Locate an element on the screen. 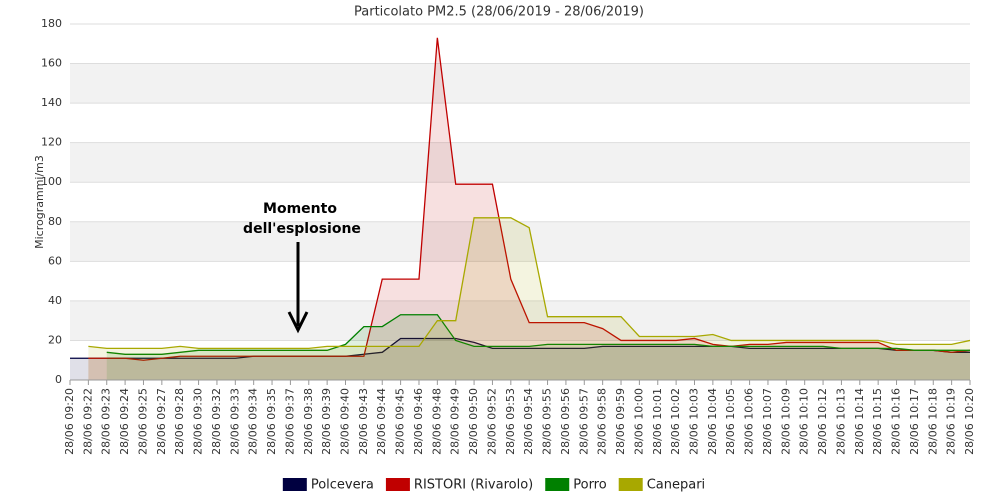 The image size is (1000, 500). x-tick-label: 28/06 09:38 is located at coordinates (308, 421).